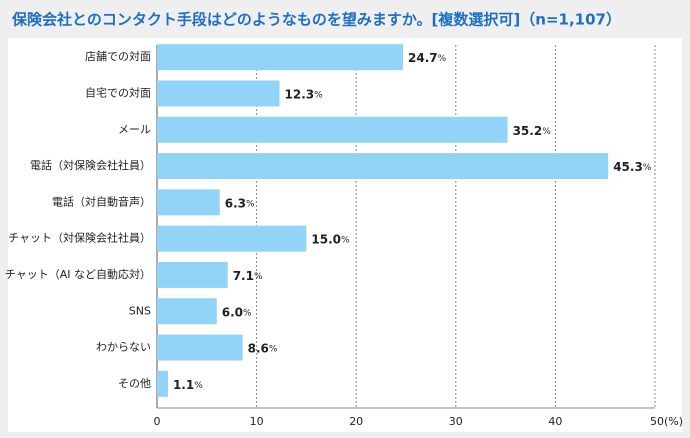 The width and height of the screenshot is (690, 438). I want to click on x-tick-label: 0, so click(157, 421).